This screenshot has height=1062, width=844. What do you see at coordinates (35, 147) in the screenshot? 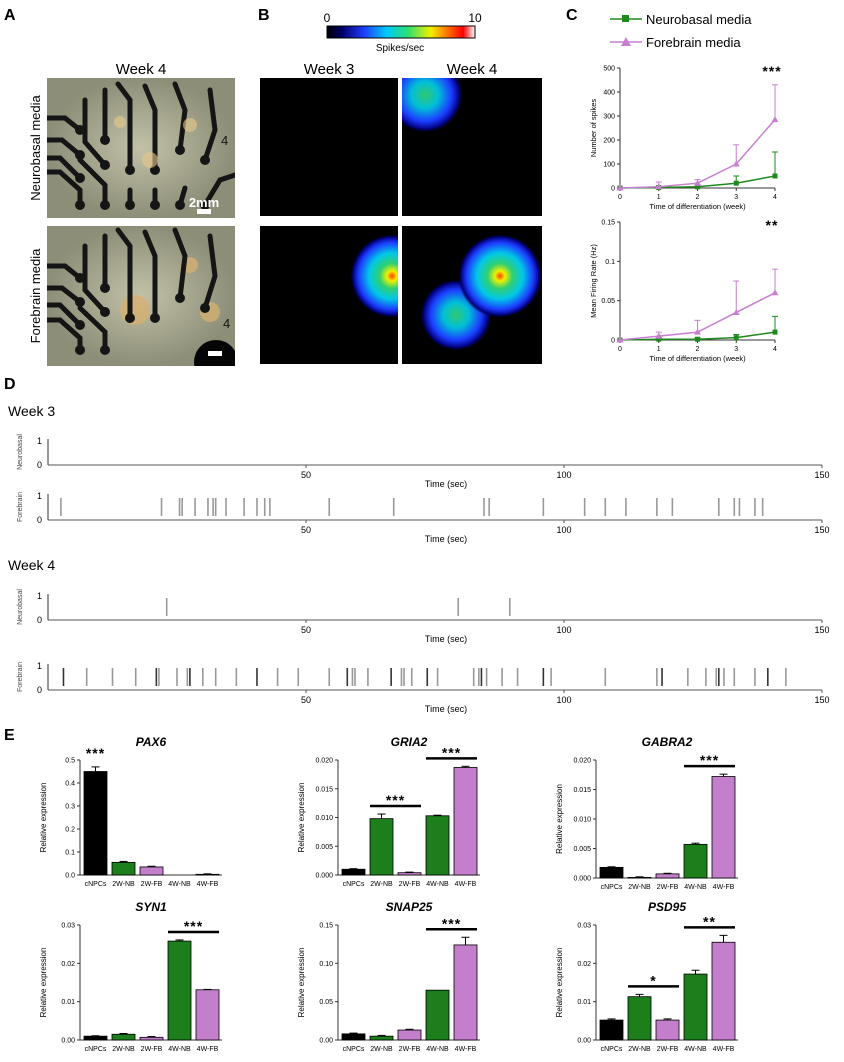
I see `panel-a-row-label-neurobasal: Neurobasal media` at bounding box center [35, 147].